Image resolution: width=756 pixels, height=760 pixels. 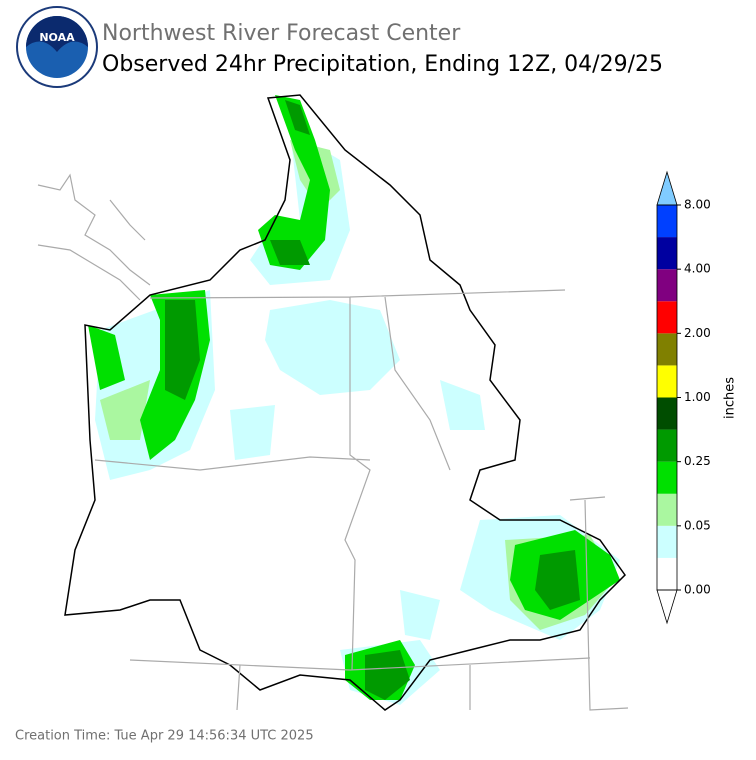 What do you see at coordinates (697, 461) in the screenshot?
I see `colorbar-tick-label: 0.25` at bounding box center [697, 461].